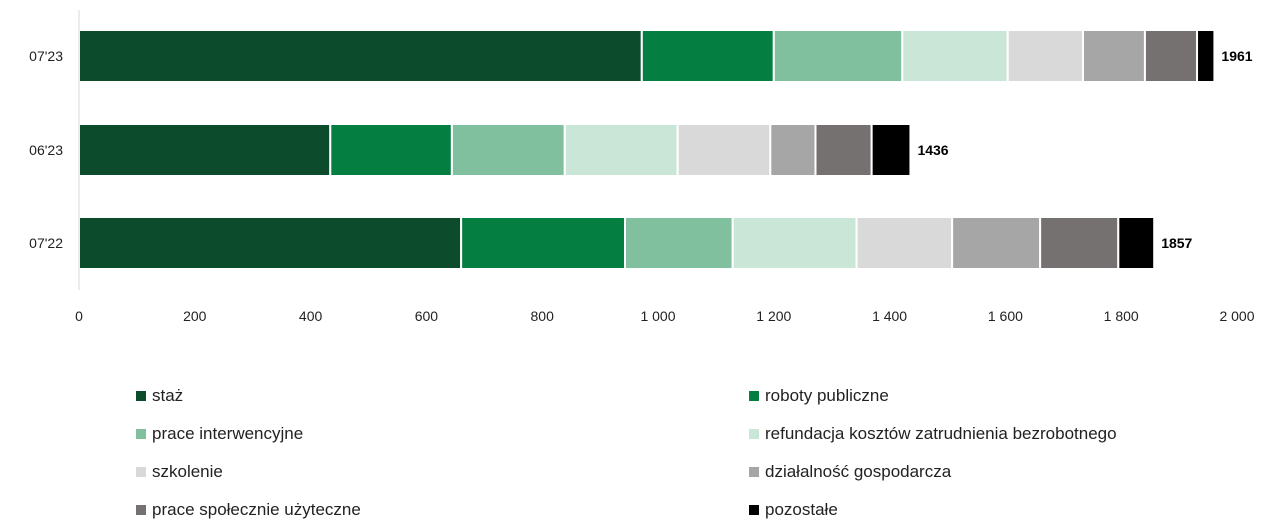 The height and width of the screenshot is (531, 1261). I want to click on x-tick-label: 0, so click(79, 316).